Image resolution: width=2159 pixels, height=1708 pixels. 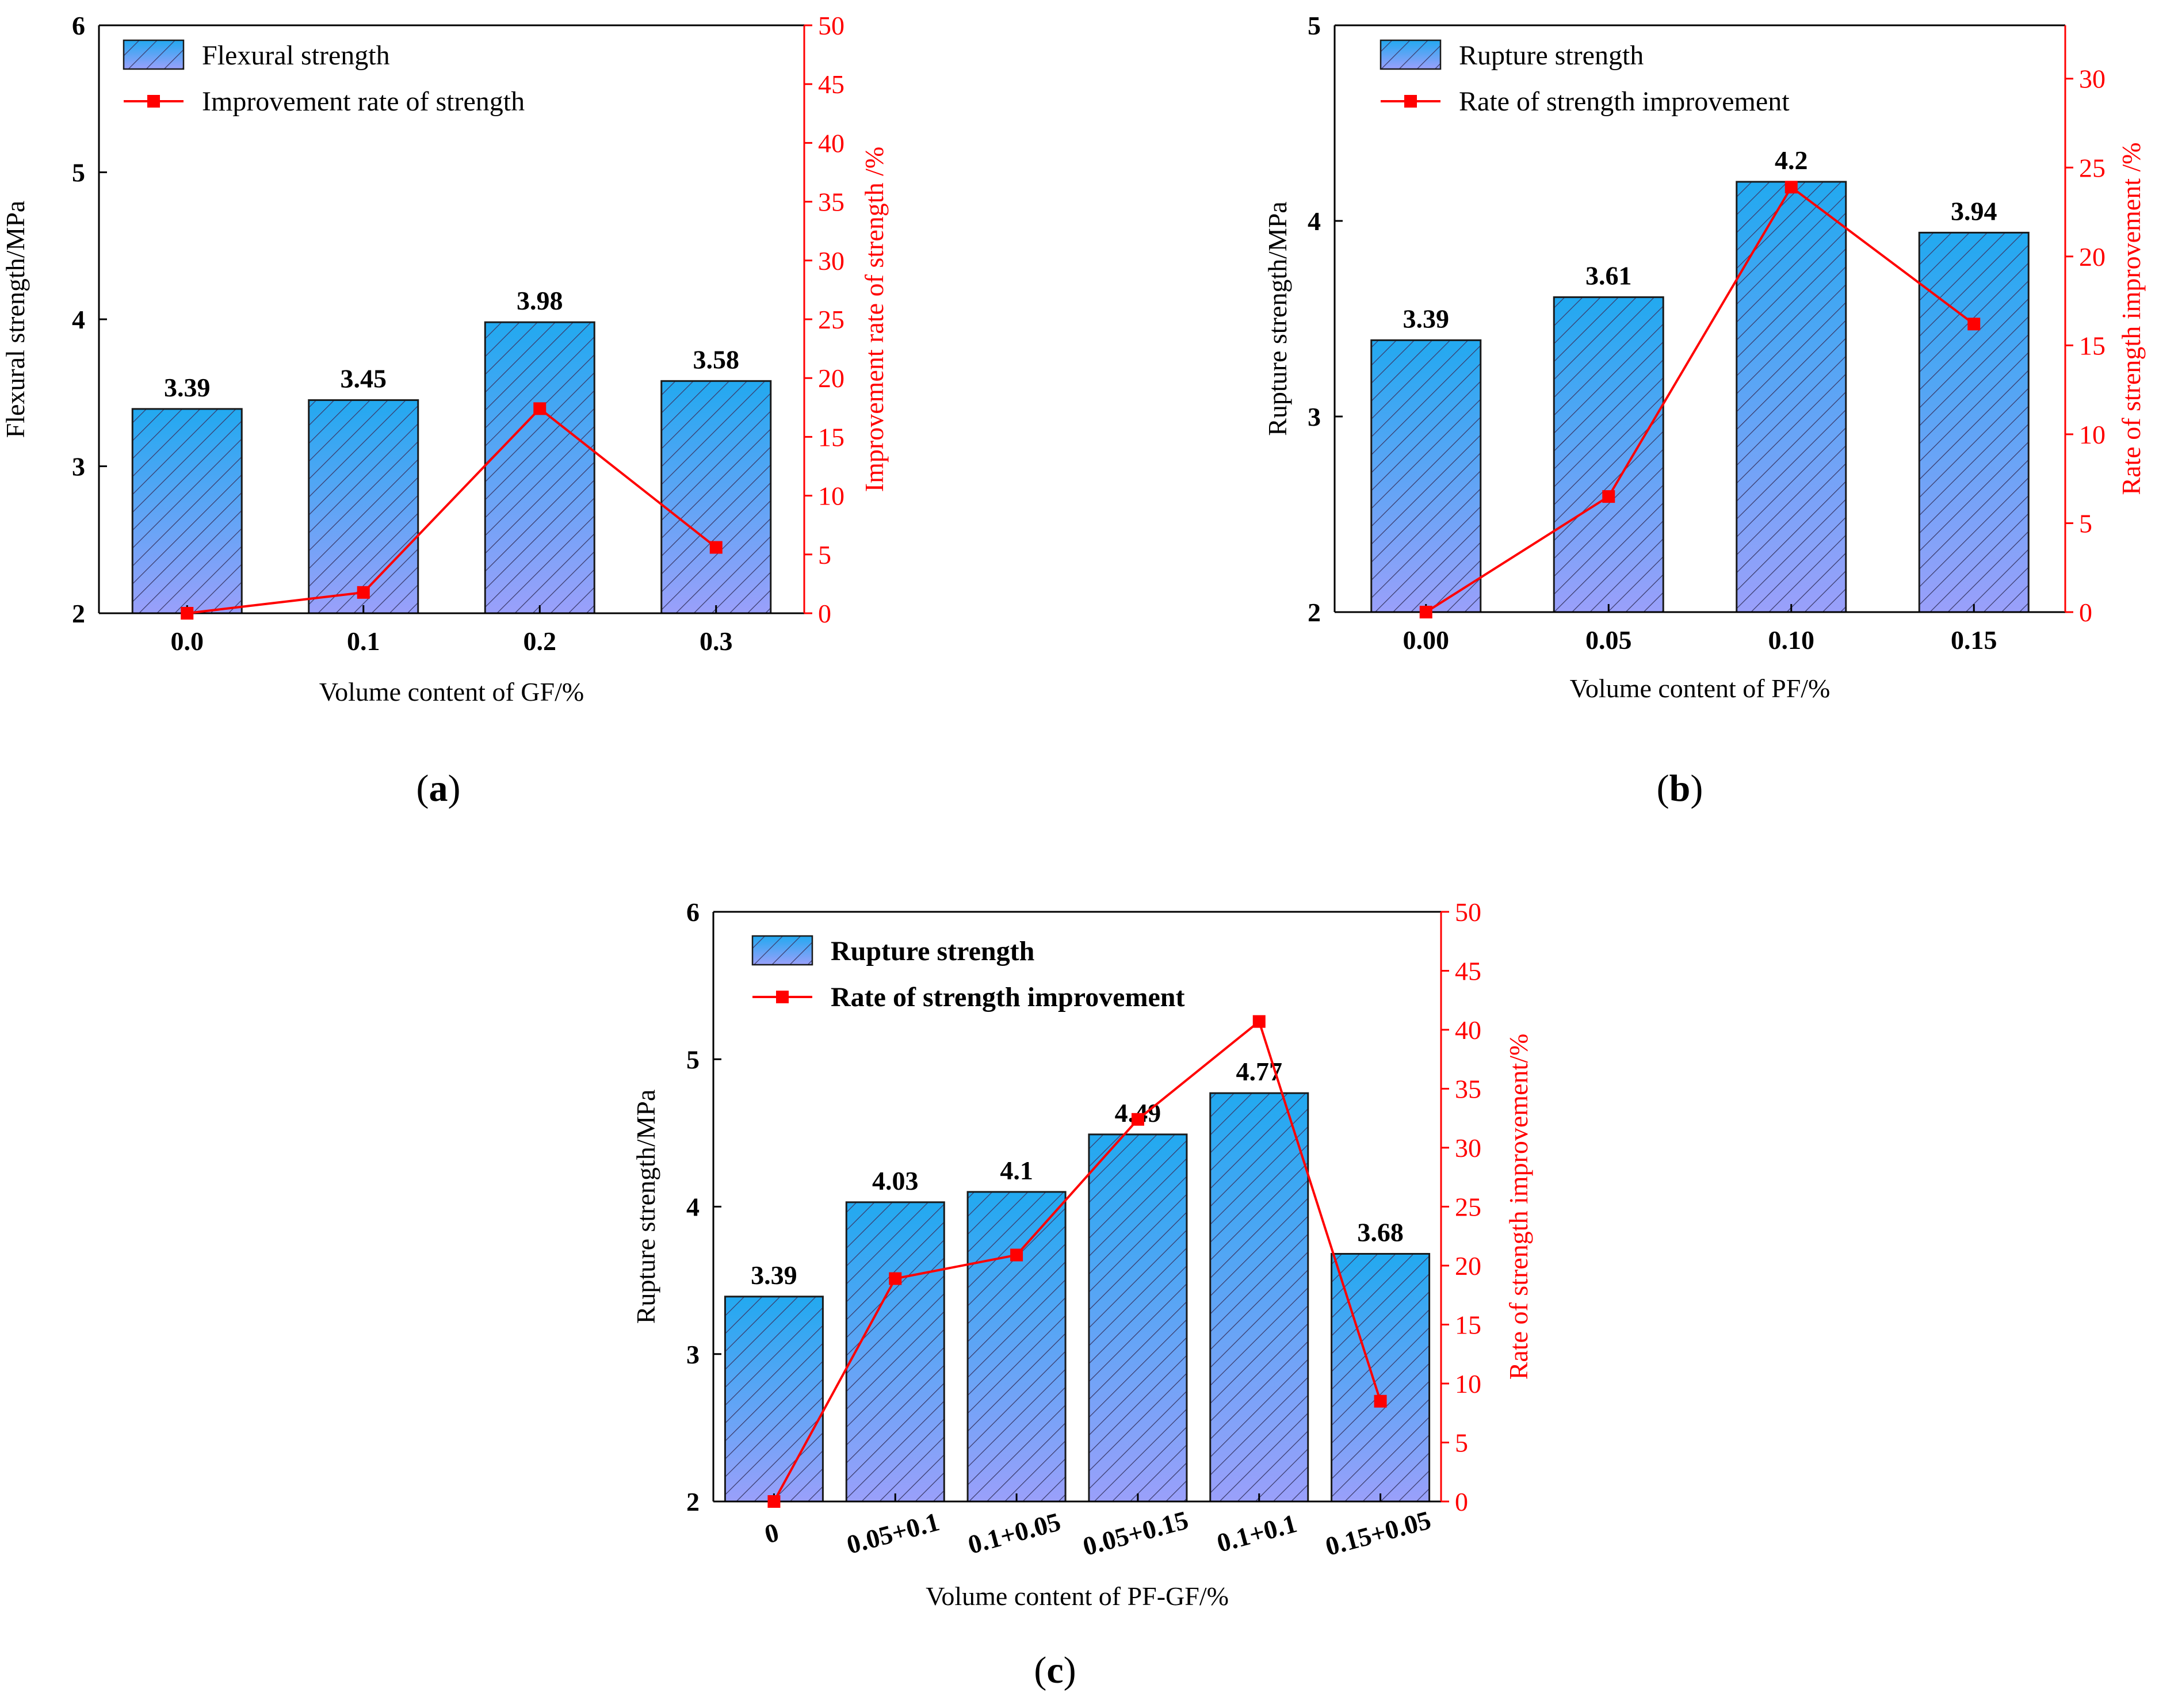 What do you see at coordinates (2092, 167) in the screenshot?
I see `y2tick-label-b-5: 25` at bounding box center [2092, 167].